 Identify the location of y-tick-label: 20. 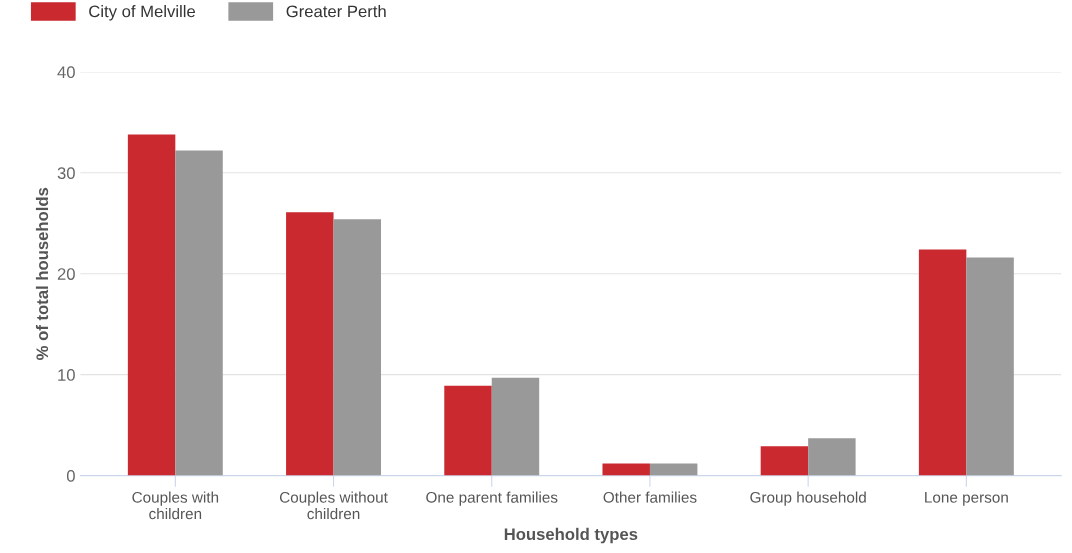
(66, 274).